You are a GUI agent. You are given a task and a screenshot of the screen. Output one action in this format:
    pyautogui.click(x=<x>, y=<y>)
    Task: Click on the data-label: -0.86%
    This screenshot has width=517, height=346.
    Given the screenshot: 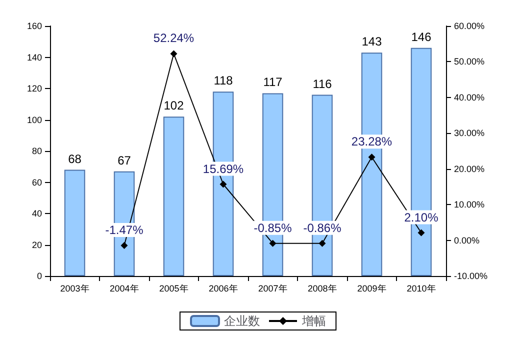 What is the action you would take?
    pyautogui.click(x=322, y=227)
    